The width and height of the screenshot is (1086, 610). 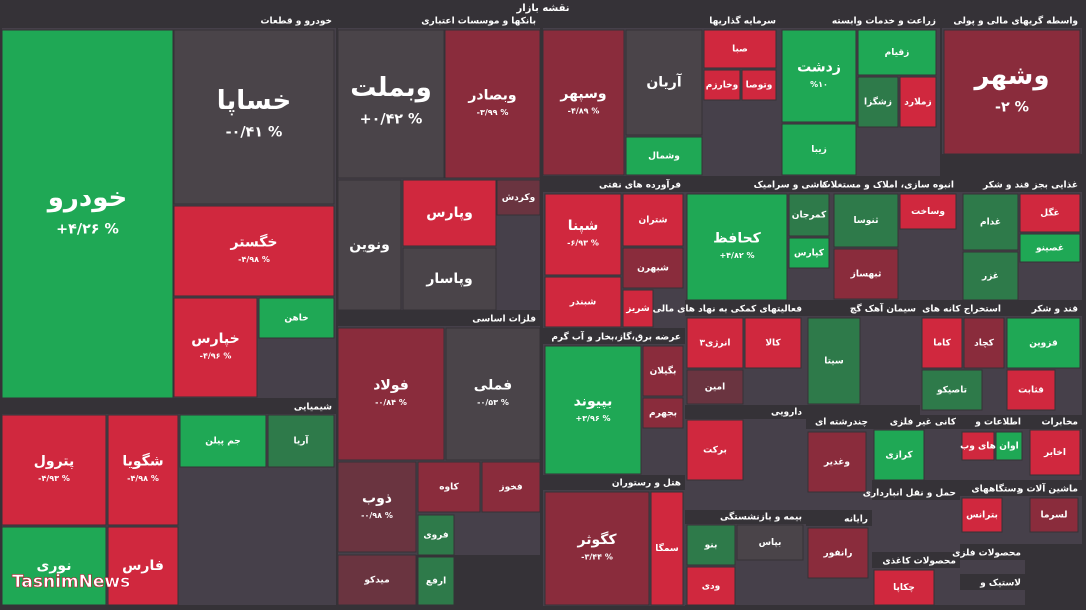 I want to click on tile-symbol: رانفور, so click(x=838, y=554).